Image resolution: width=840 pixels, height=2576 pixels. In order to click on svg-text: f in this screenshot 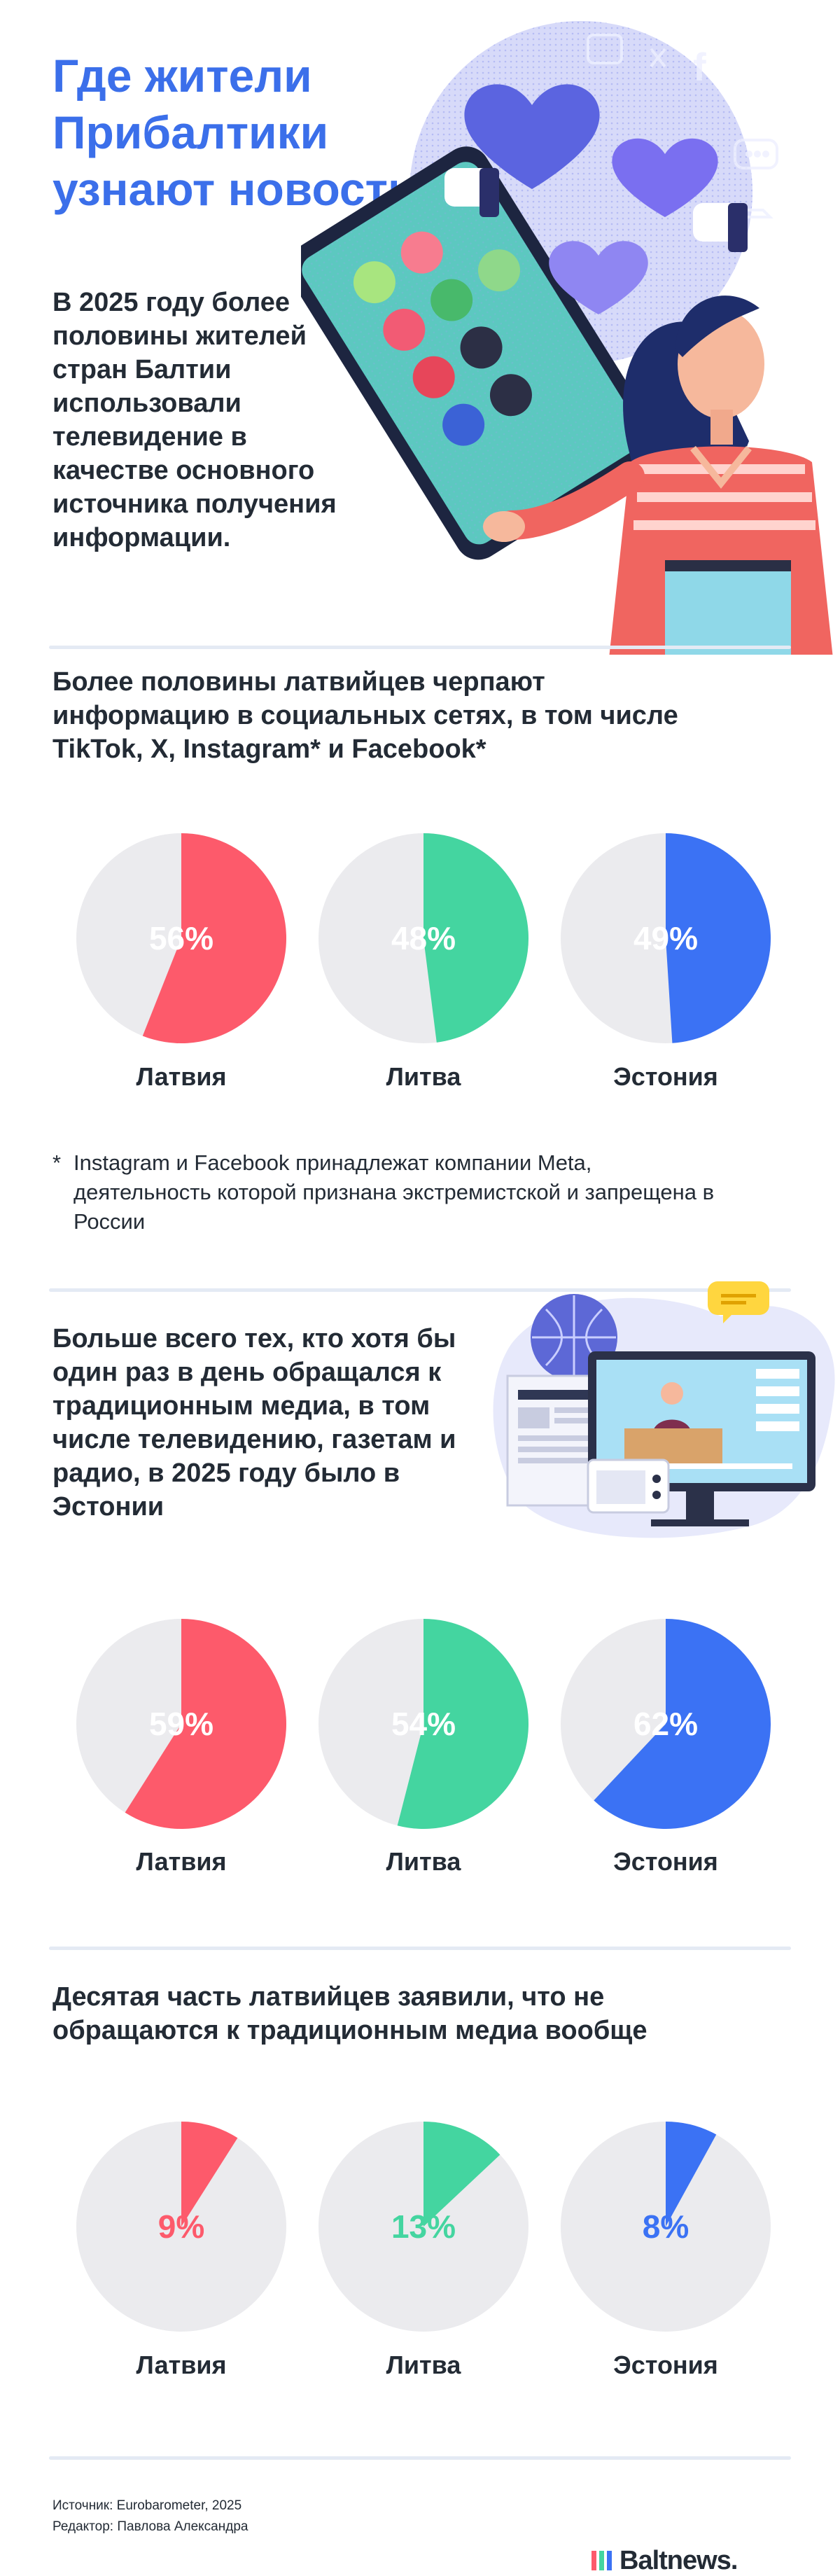, I will do `click(699, 67)`.